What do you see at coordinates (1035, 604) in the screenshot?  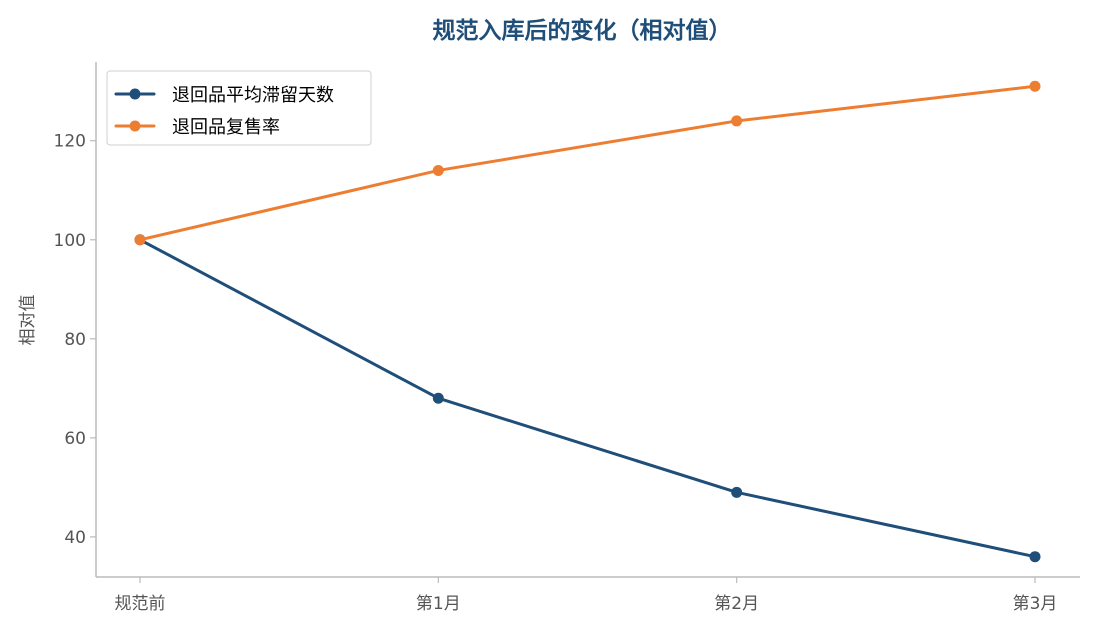 I see `x-tick-label: 第3月` at bounding box center [1035, 604].